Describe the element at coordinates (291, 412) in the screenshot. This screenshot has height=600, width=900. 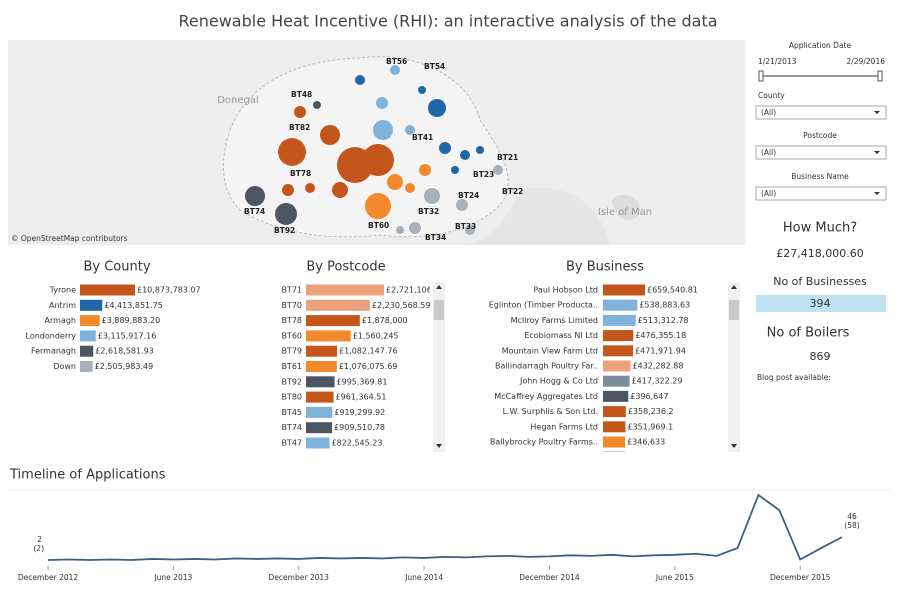
I see `category-label: BT45` at that location.